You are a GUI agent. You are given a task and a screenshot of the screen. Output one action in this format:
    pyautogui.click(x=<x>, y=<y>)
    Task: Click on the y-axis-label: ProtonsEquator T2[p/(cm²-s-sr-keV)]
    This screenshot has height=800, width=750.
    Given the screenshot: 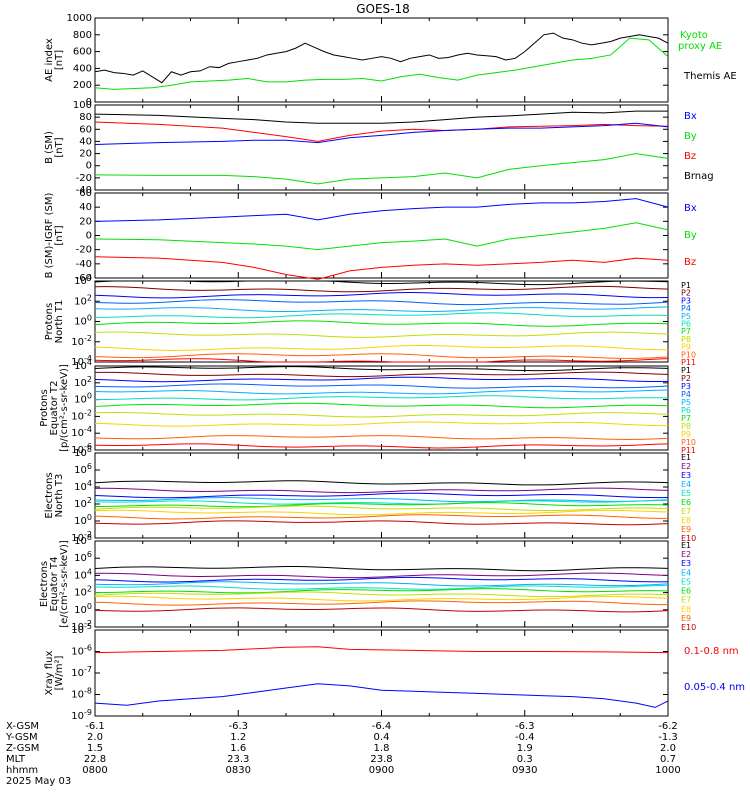 What is the action you would take?
    pyautogui.click(x=54, y=408)
    